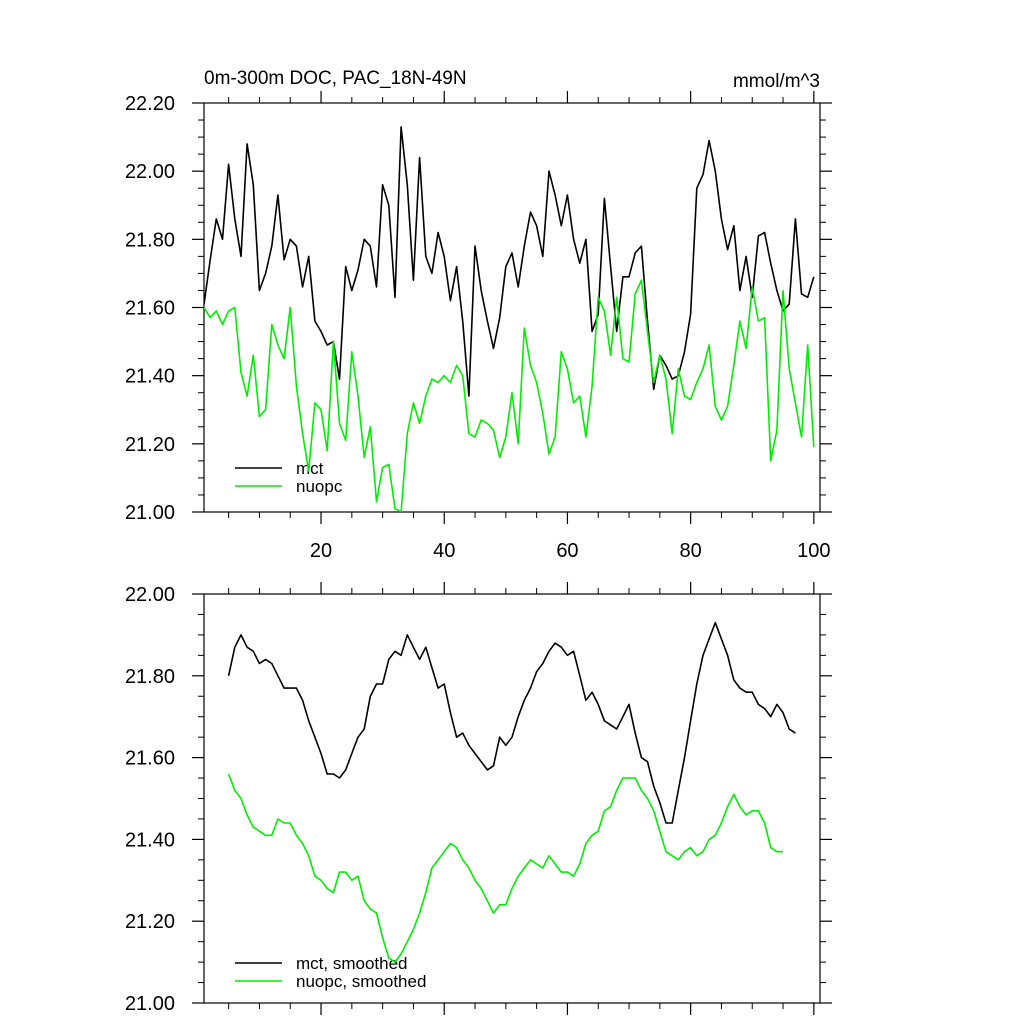  I want to click on legend-label: mct, so click(310, 468).